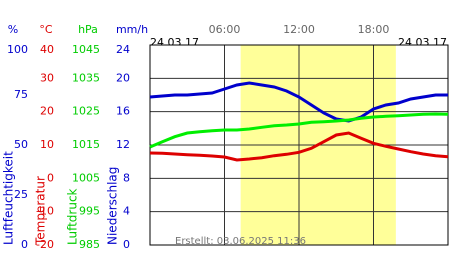  Describe the element at coordinates (13, 29) in the screenshot. I see `axis-unit: %` at that location.